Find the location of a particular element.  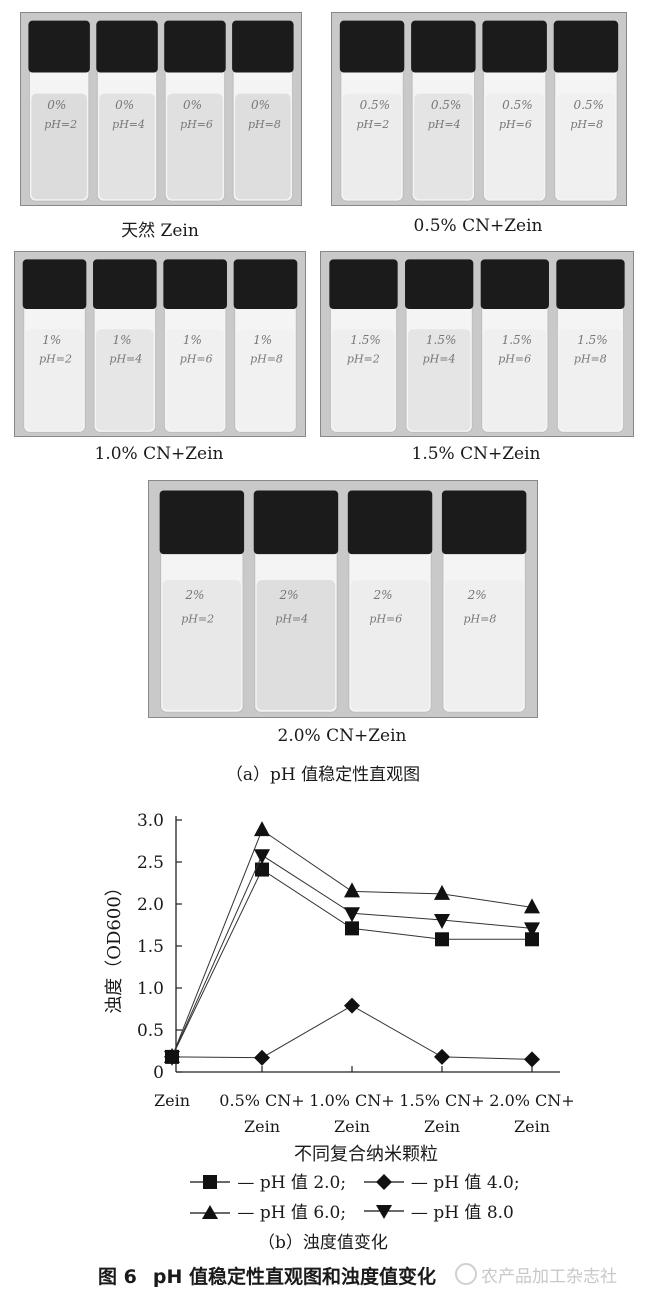

x-tick-label: Zein is located at coordinates (532, 1126).